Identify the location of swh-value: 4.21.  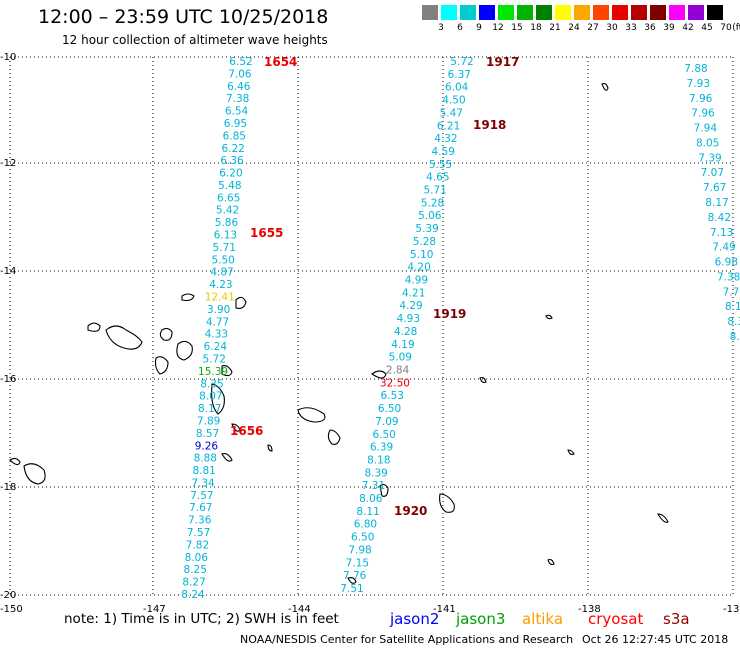
(413, 293).